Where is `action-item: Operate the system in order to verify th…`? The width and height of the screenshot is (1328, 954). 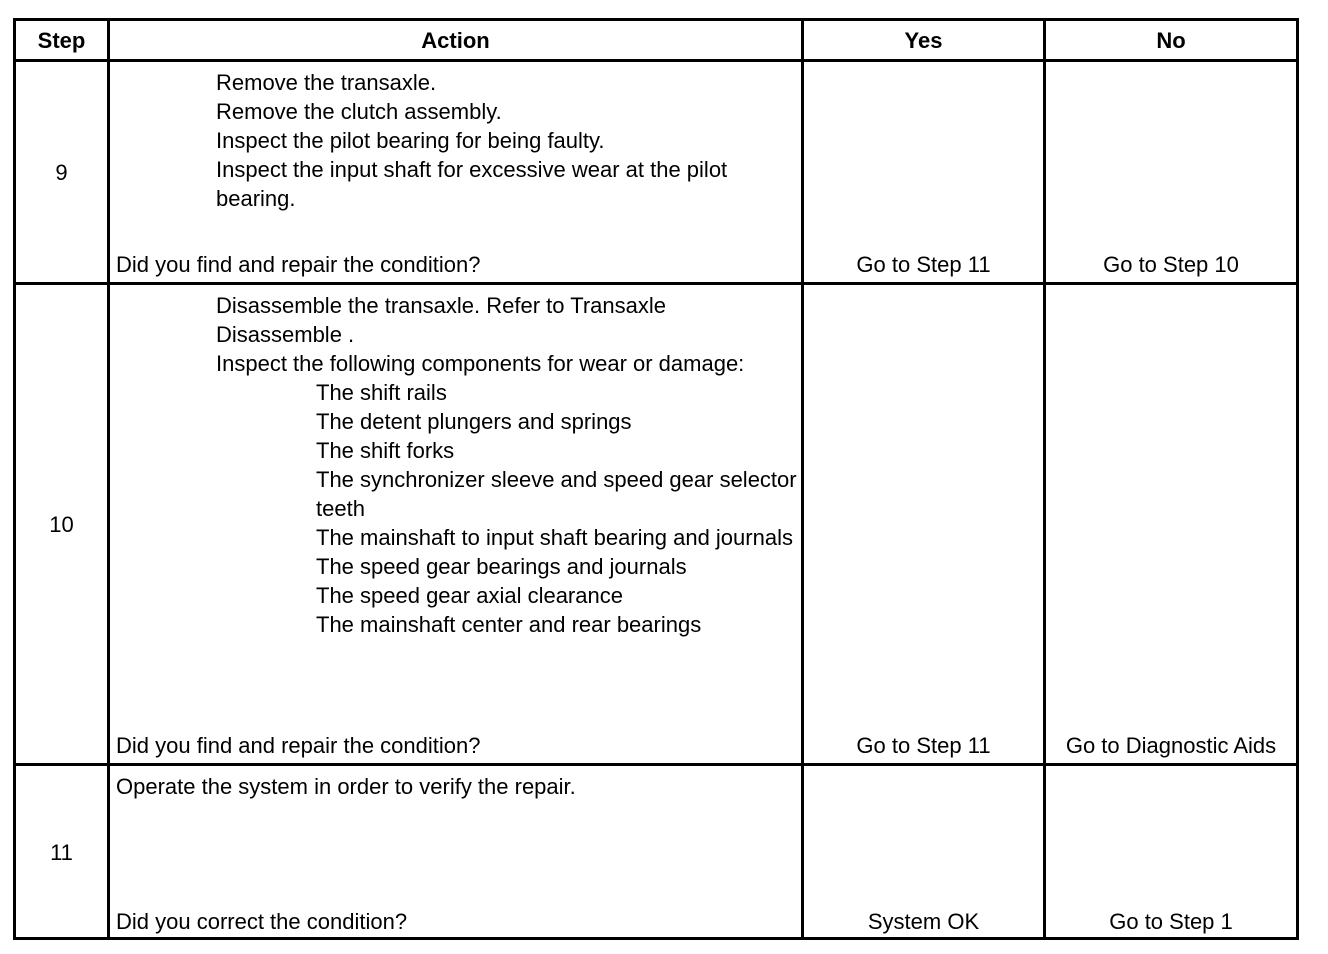
action-item: Operate the system in order to verify th… is located at coordinates (346, 786).